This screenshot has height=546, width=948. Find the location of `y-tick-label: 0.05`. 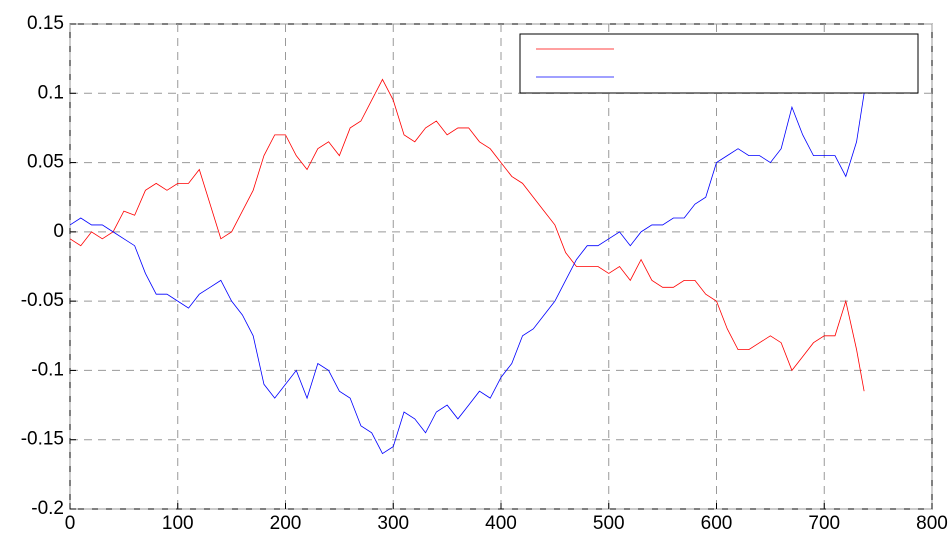

y-tick-label: 0.05 is located at coordinates (45, 162).